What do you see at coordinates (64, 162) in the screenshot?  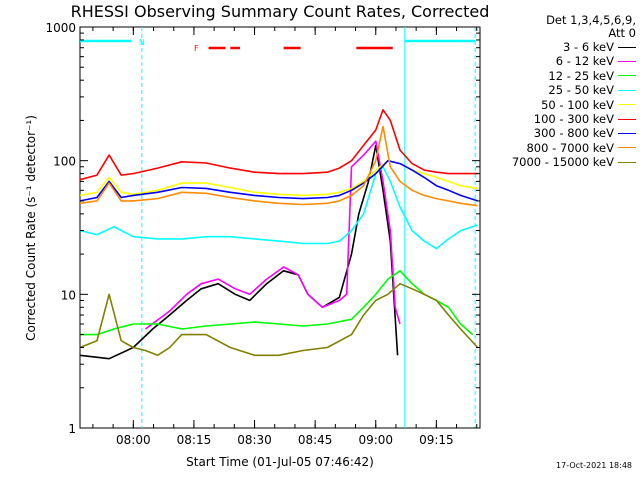 I see `y-tick-label: 100` at bounding box center [64, 162].